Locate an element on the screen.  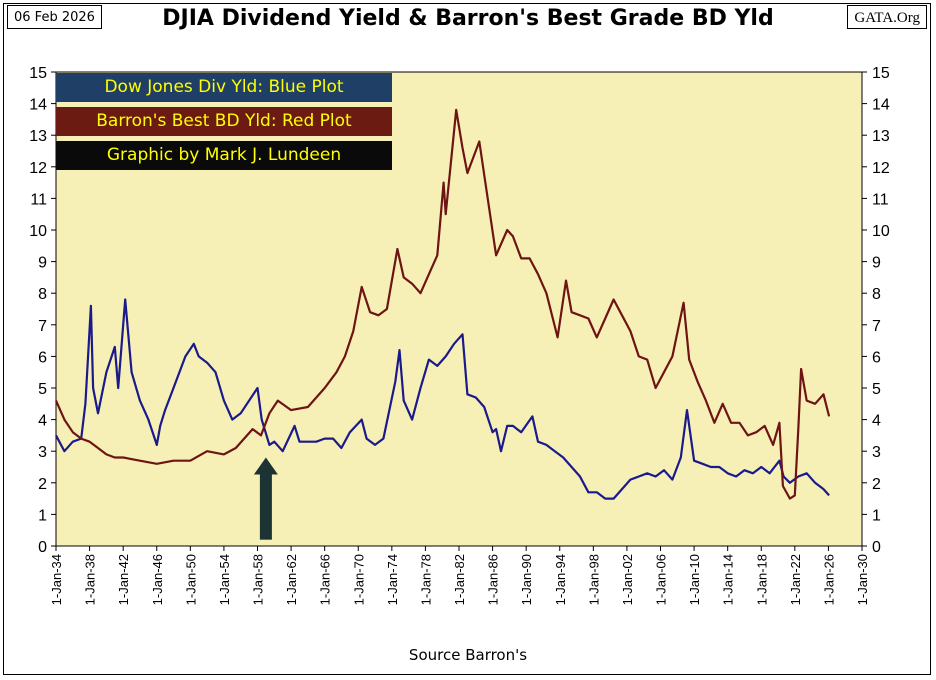
x-tick-label: 1-Jan-30 is located at coordinates (862, 579).